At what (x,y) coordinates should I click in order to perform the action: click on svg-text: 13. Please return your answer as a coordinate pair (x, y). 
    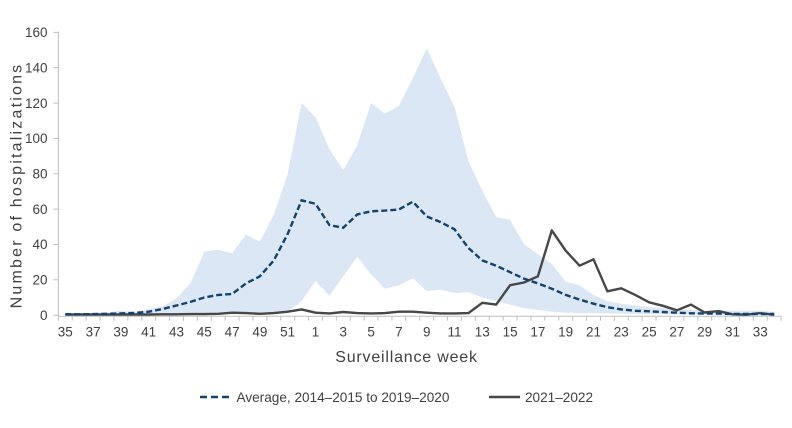
    Looking at the image, I should click on (482, 332).